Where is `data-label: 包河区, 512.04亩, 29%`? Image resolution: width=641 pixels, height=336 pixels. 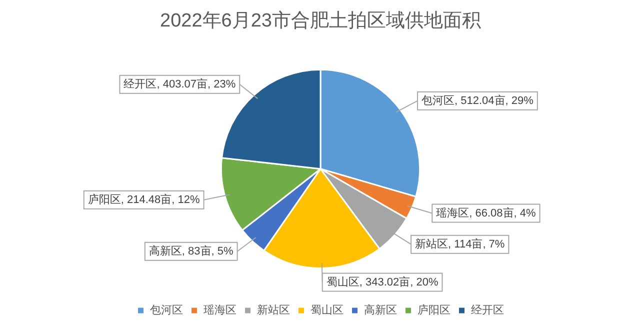
data-label: 包河区, 512.04亩, 29% is located at coordinates (478, 100).